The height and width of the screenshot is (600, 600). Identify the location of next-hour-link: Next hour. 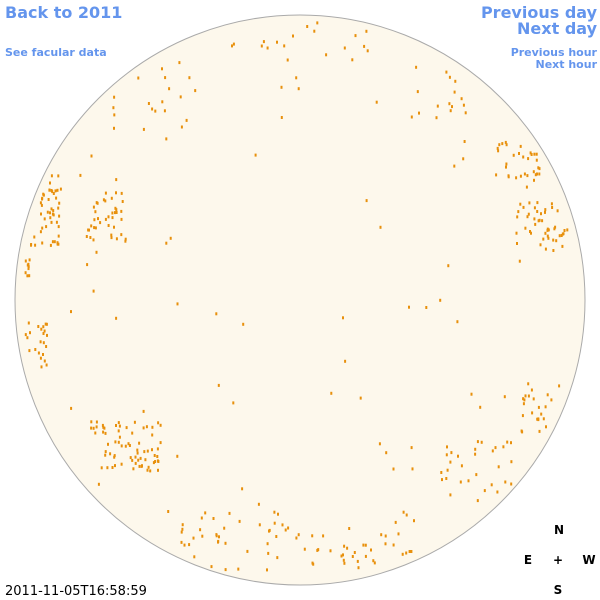
(567, 64).